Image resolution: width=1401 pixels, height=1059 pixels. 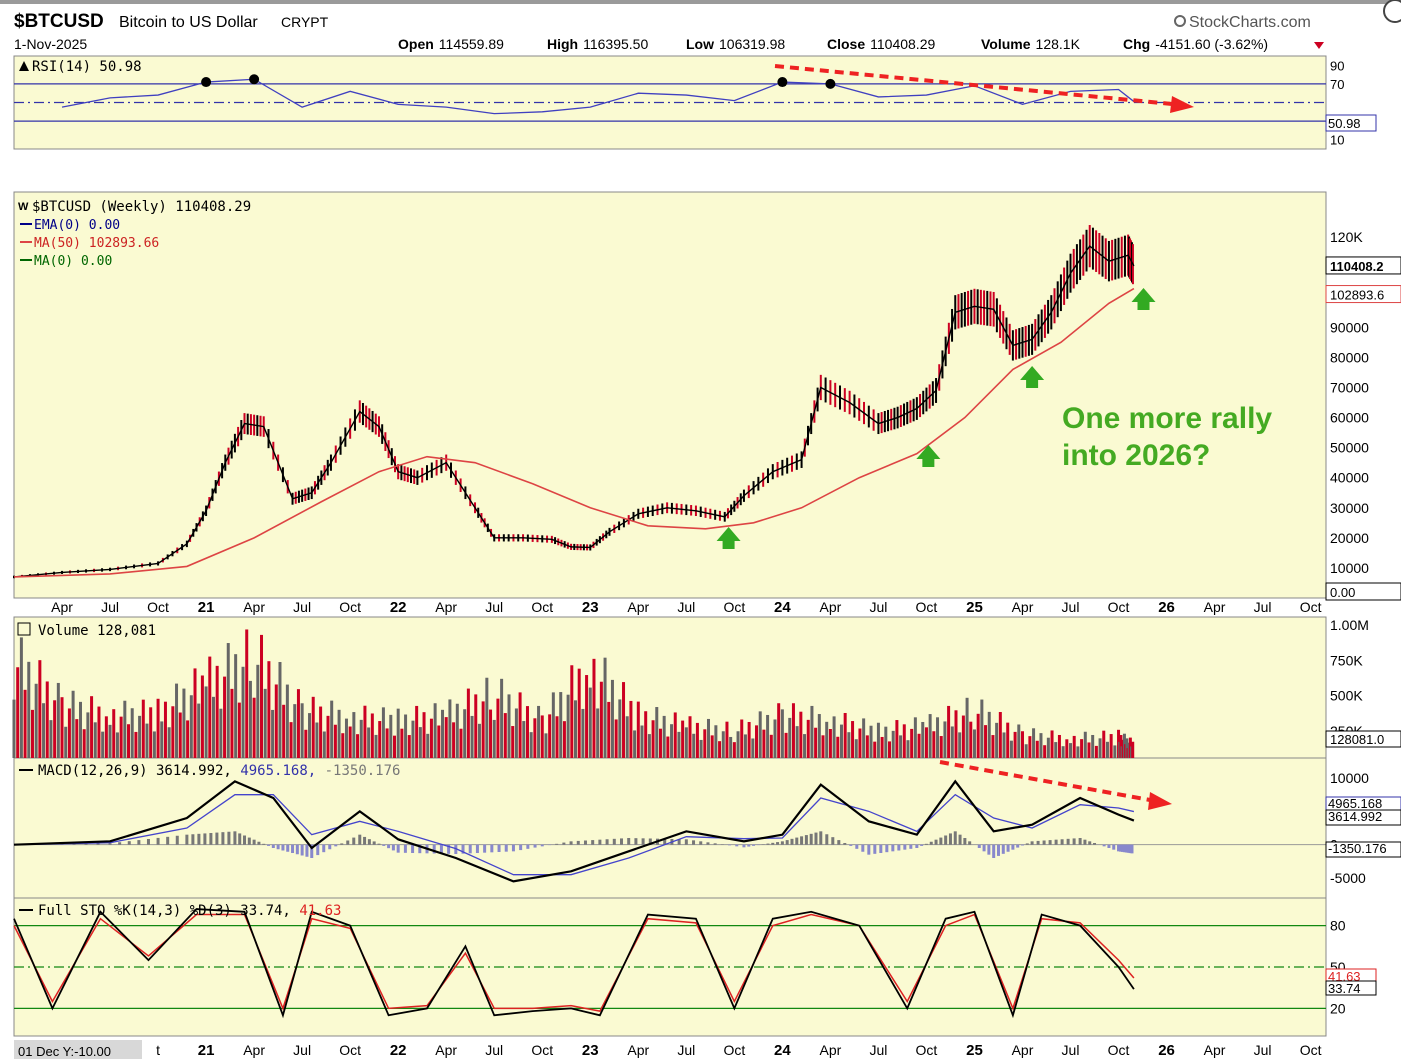 What do you see at coordinates (1338, 1008) in the screenshot?
I see `stoch-y-tick-label: 20` at bounding box center [1338, 1008].